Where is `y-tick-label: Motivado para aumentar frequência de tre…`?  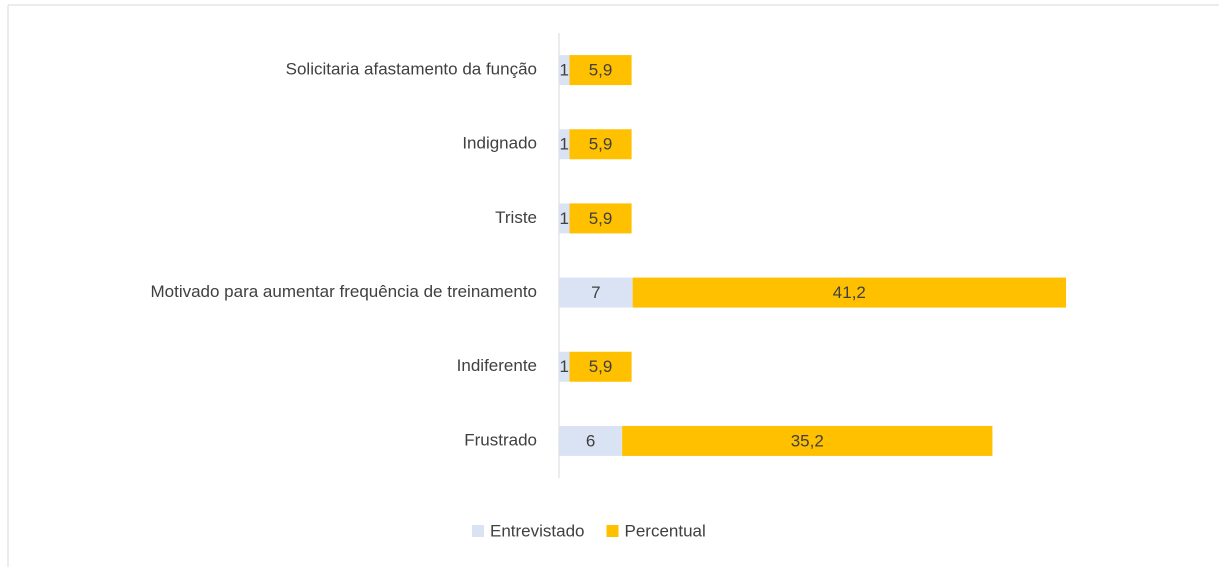
y-tick-label: Motivado para aumentar frequência de tre… is located at coordinates (343, 291).